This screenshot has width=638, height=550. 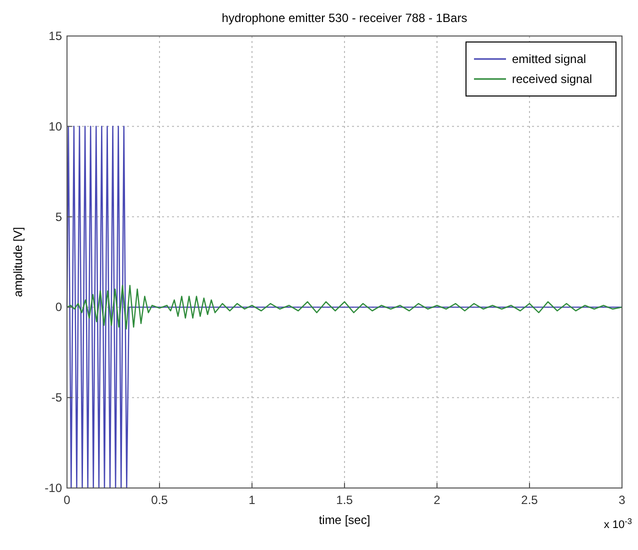 What do you see at coordinates (55, 36) in the screenshot?
I see `y-tick-label: 15` at bounding box center [55, 36].